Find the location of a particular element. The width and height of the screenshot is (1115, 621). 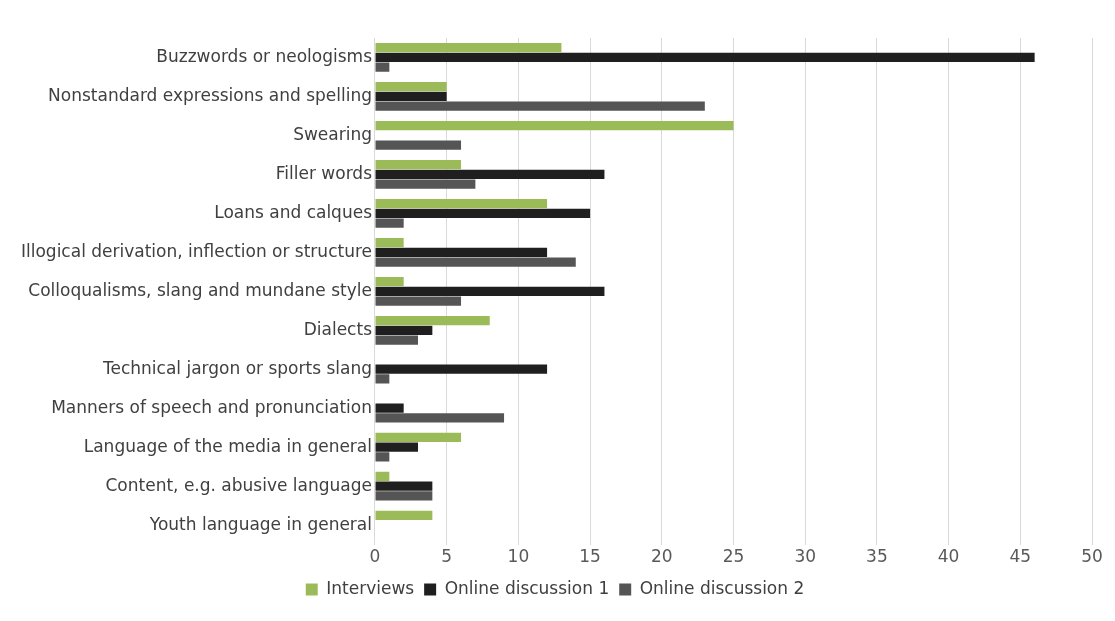

x-tick-label: 15 is located at coordinates (590, 556).